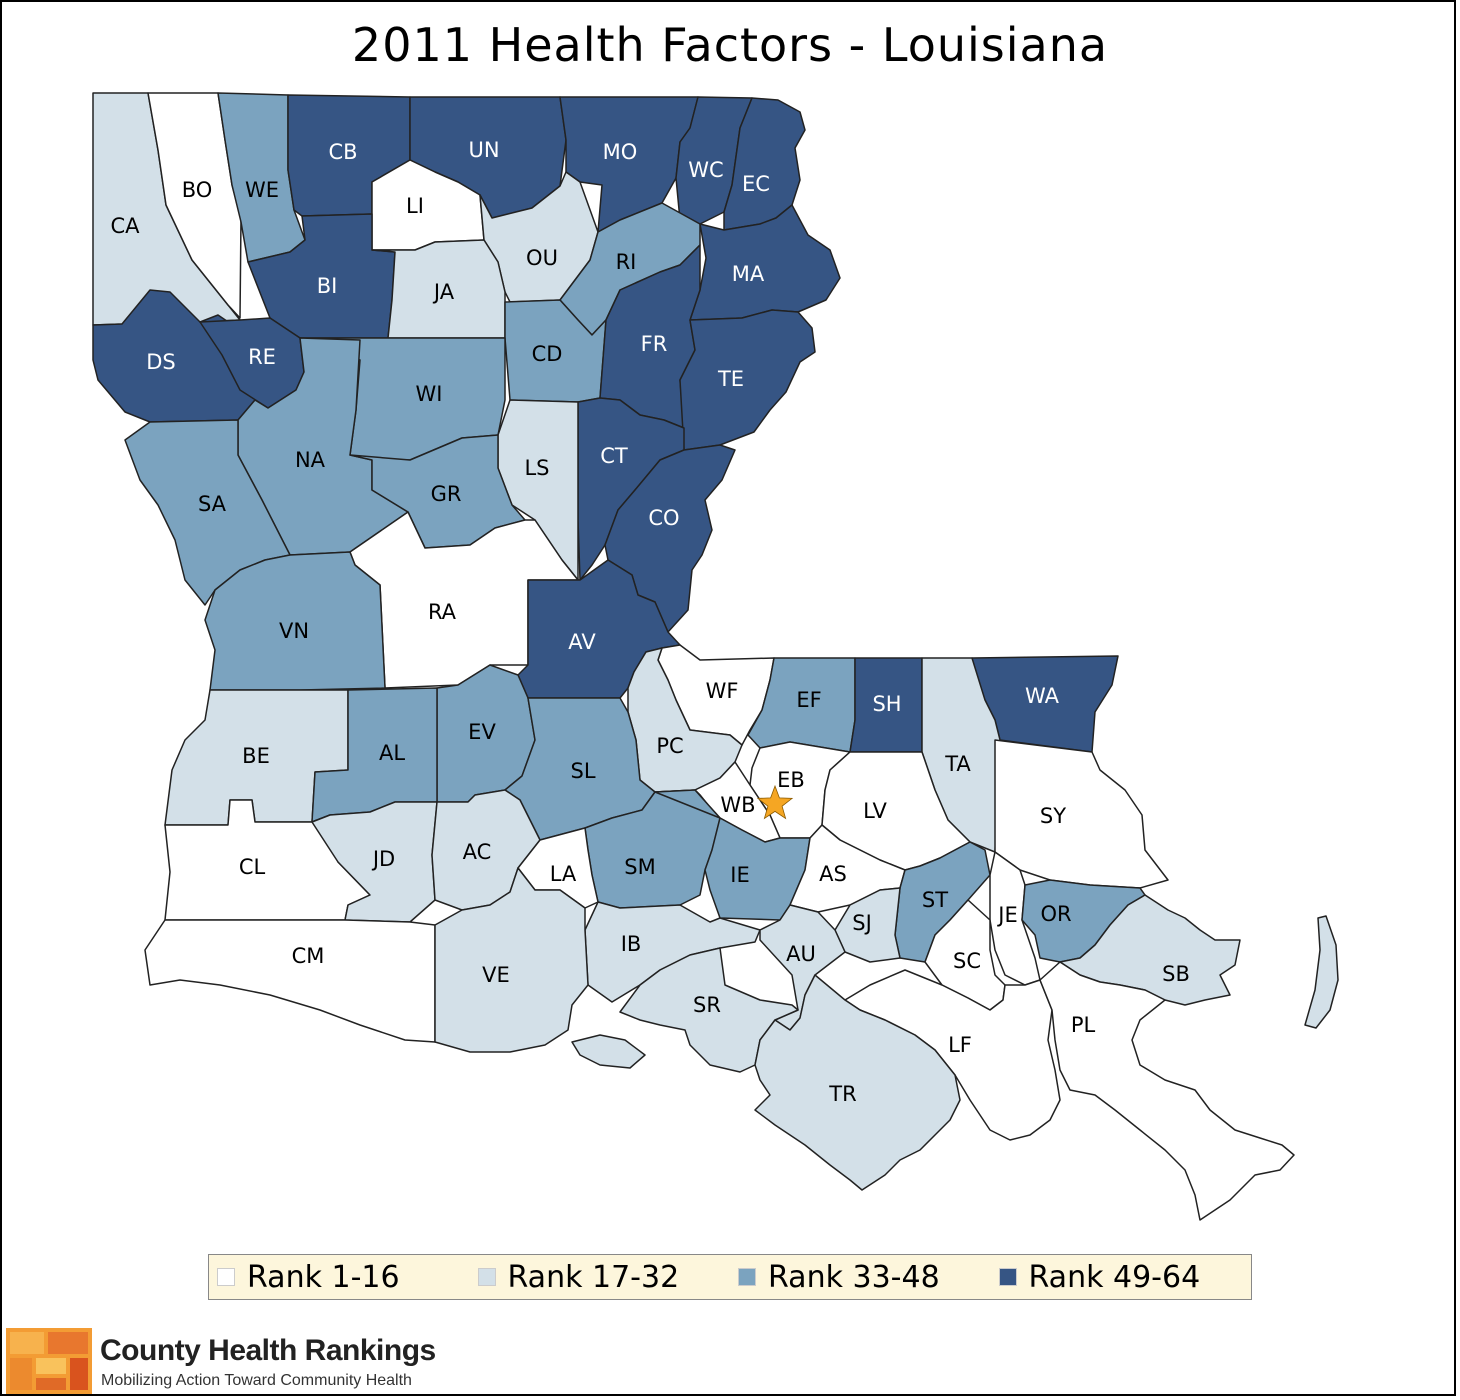  I want to click on parish-label-ls: LS, so click(536, 468).